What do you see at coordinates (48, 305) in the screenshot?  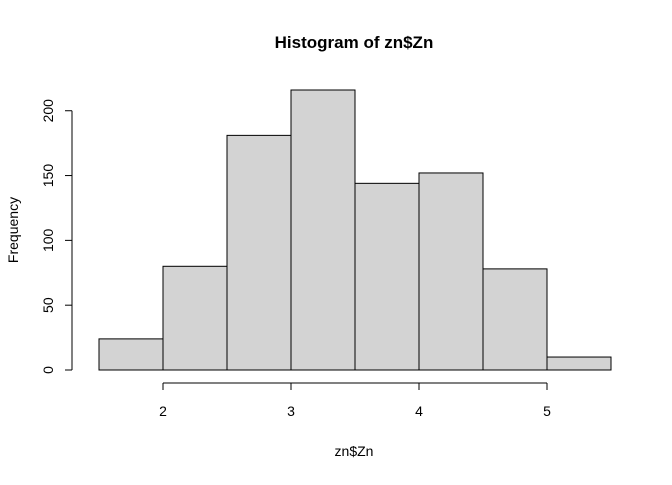 I see `y-tick-label: 50` at bounding box center [48, 305].